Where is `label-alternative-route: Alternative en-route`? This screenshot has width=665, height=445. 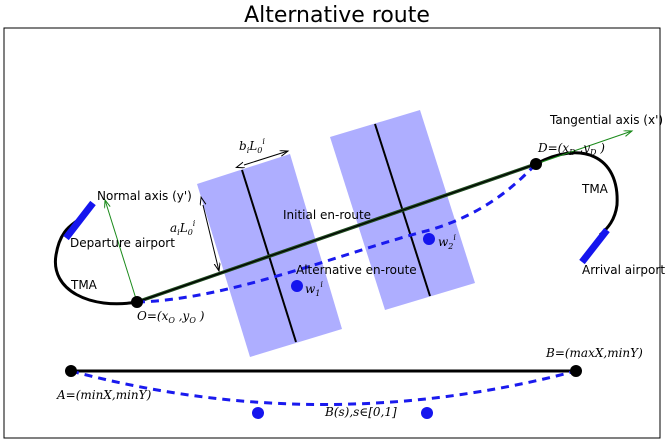
label-alternative-route: Alternative en-route is located at coordinates (356, 270).